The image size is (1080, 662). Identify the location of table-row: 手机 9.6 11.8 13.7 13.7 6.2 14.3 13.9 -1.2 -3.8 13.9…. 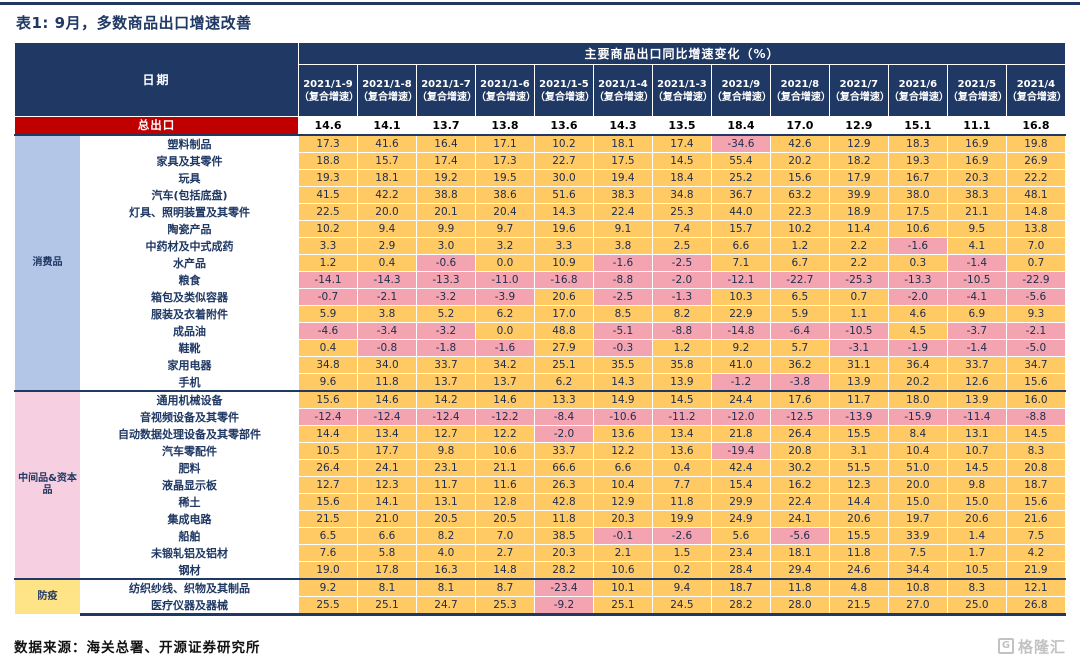
(541, 381).